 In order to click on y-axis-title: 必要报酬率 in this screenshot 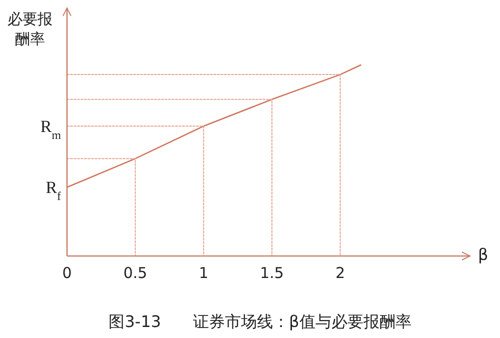, I will do `click(30, 29)`.